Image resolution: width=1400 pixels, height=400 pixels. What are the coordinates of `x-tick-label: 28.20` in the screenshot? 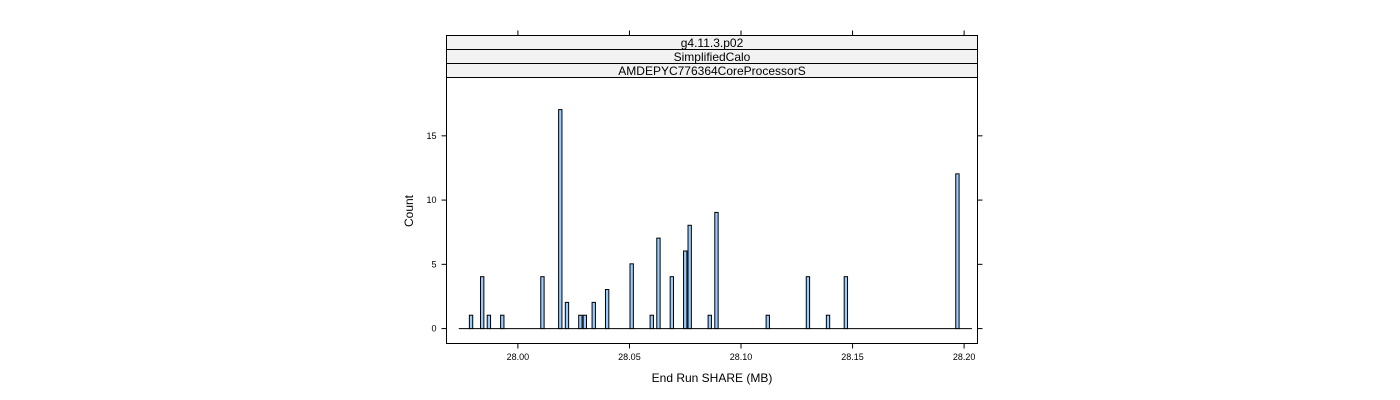 It's located at (964, 357).